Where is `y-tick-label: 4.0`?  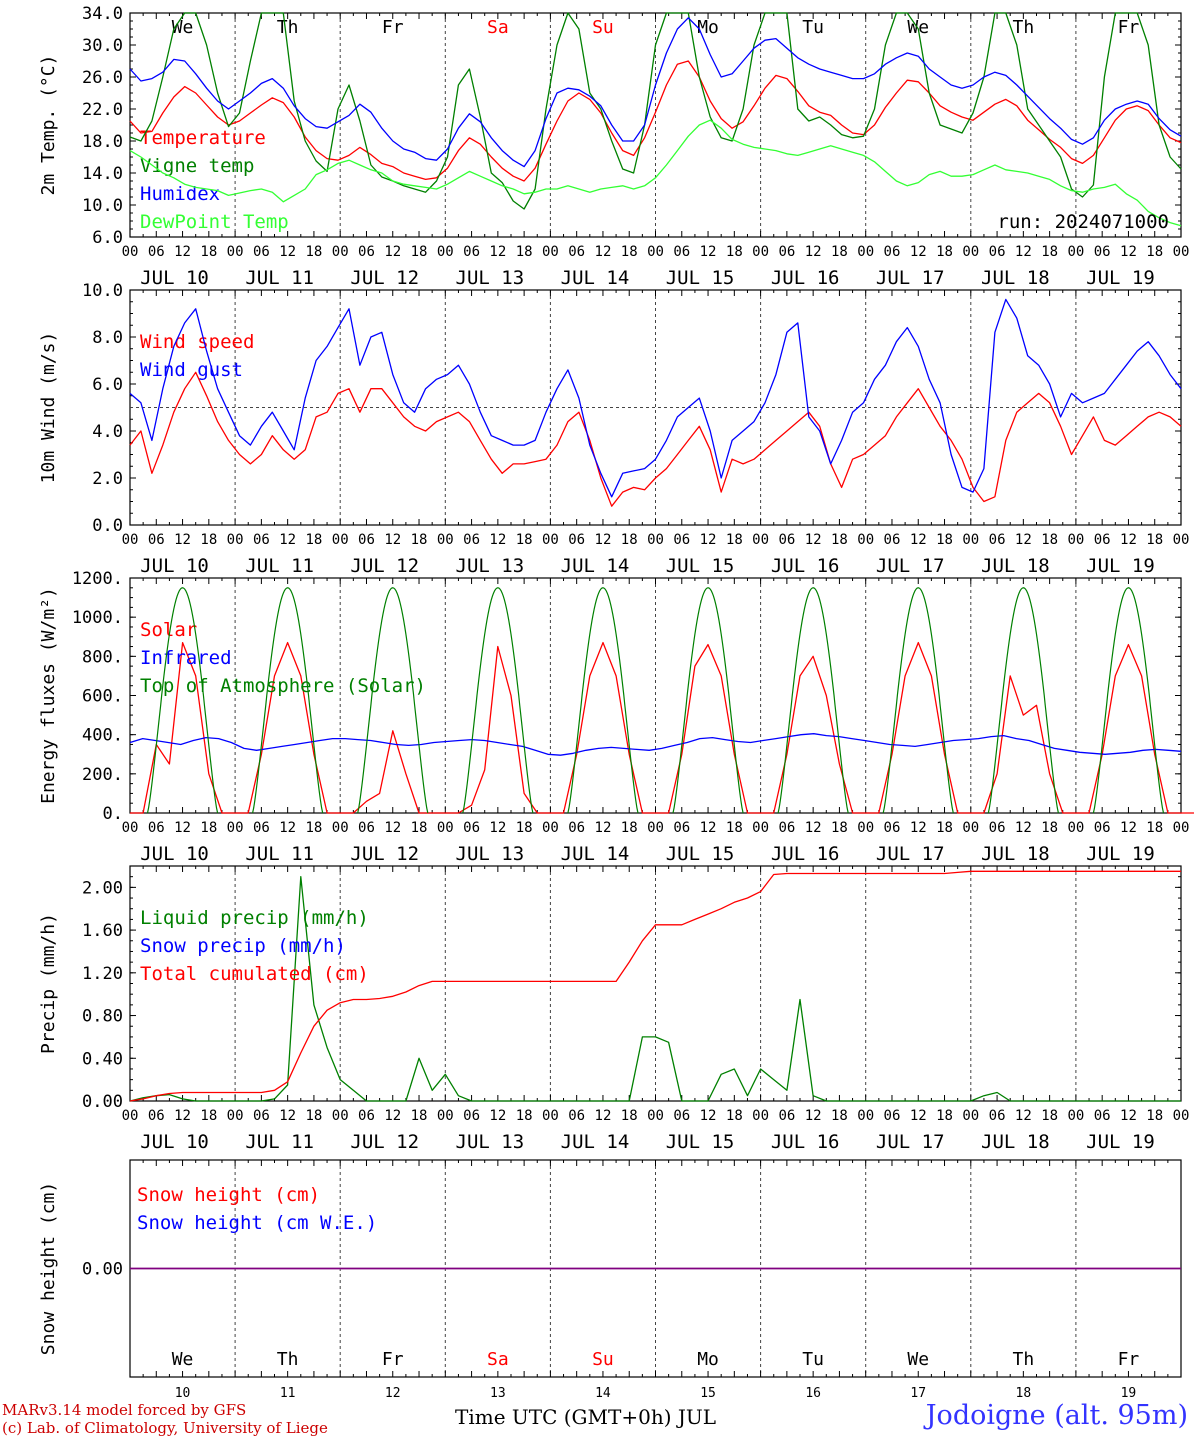
y-tick-label: 4.0 is located at coordinates (107, 432).